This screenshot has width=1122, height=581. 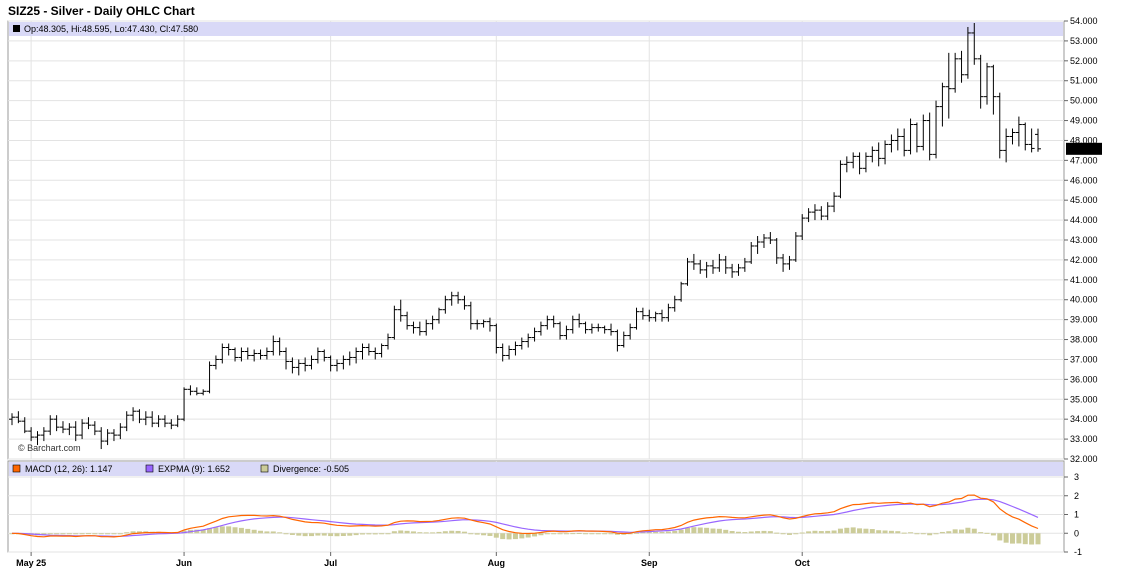 What do you see at coordinates (802, 563) in the screenshot?
I see `month-label: Oct` at bounding box center [802, 563].